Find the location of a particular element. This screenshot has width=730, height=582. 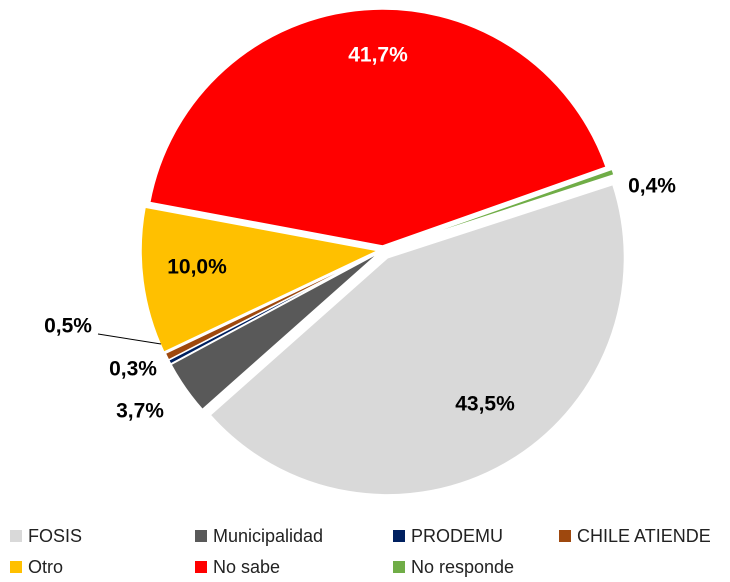

data-label: 3,7% is located at coordinates (140, 411).